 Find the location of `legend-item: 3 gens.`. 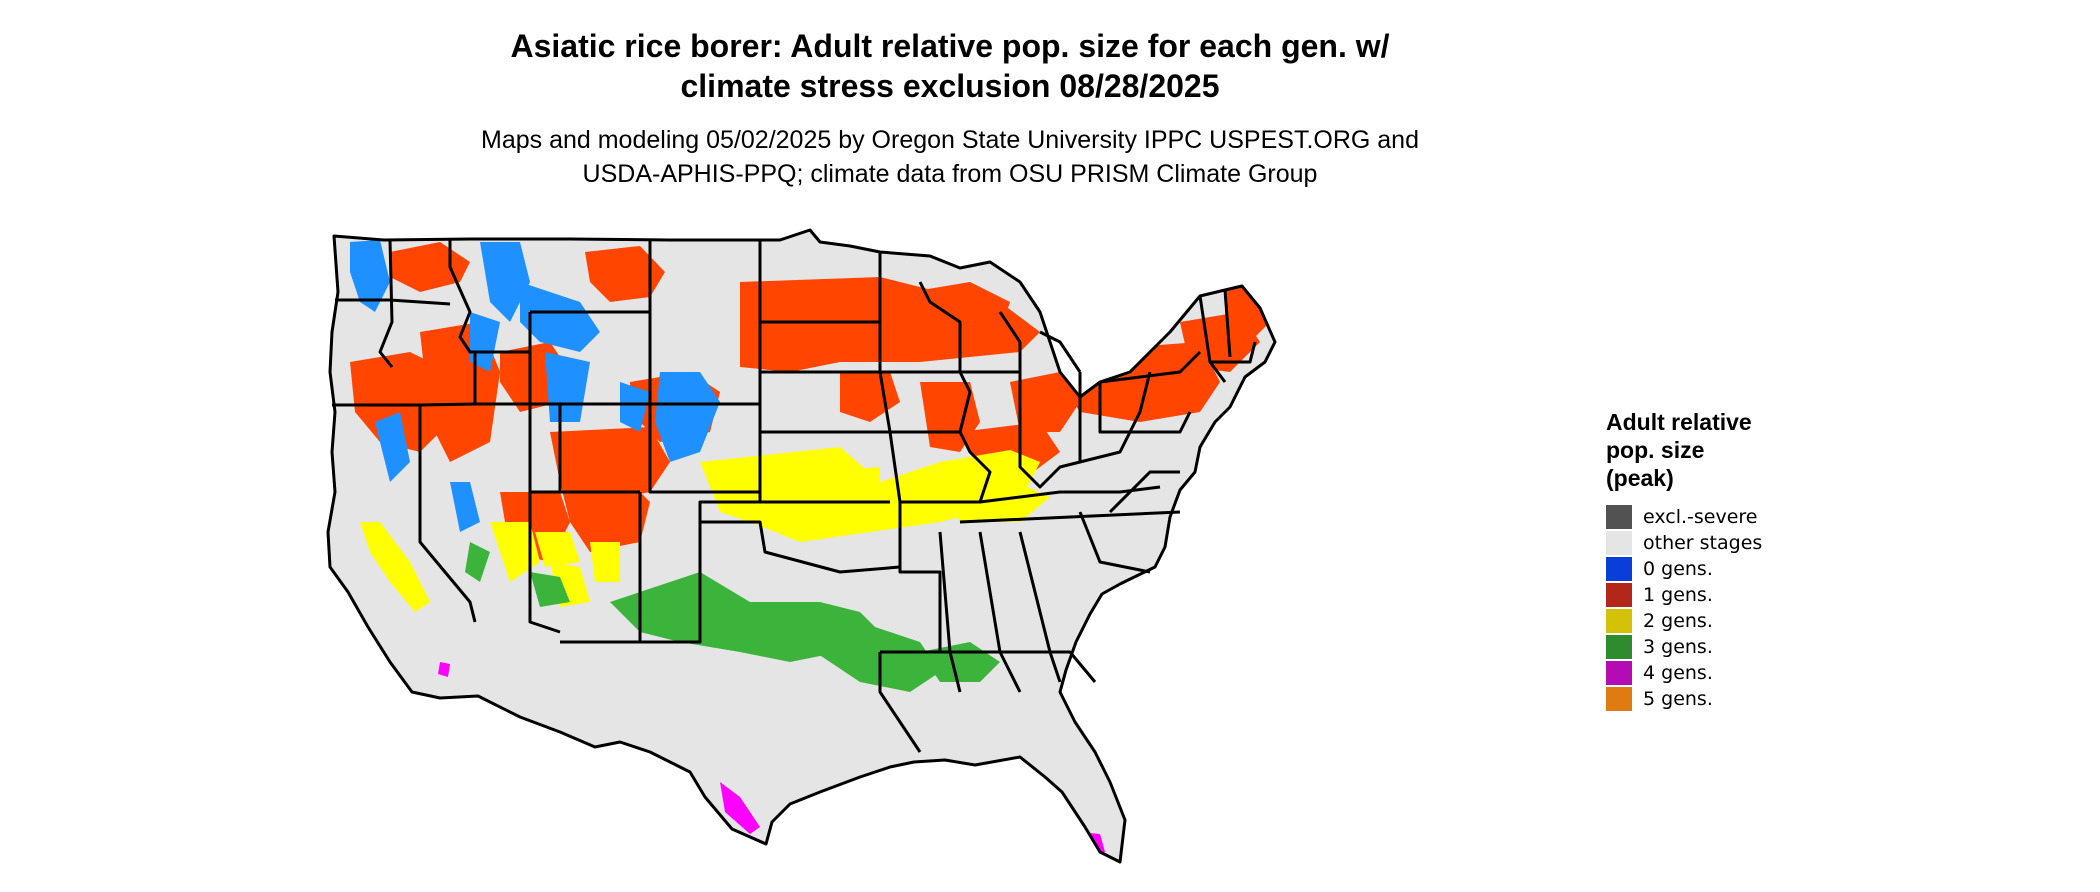

legend-item: 3 gens. is located at coordinates (1684, 647).